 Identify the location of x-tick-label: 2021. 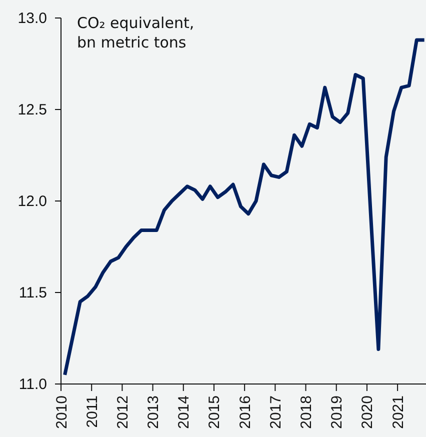
(398, 412).